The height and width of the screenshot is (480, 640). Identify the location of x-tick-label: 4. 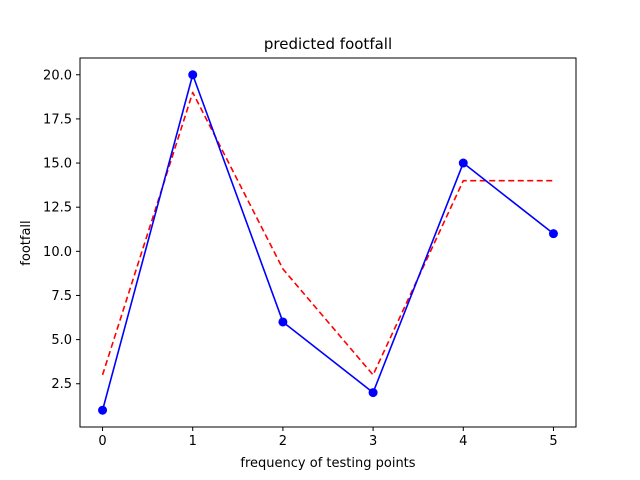
(463, 441).